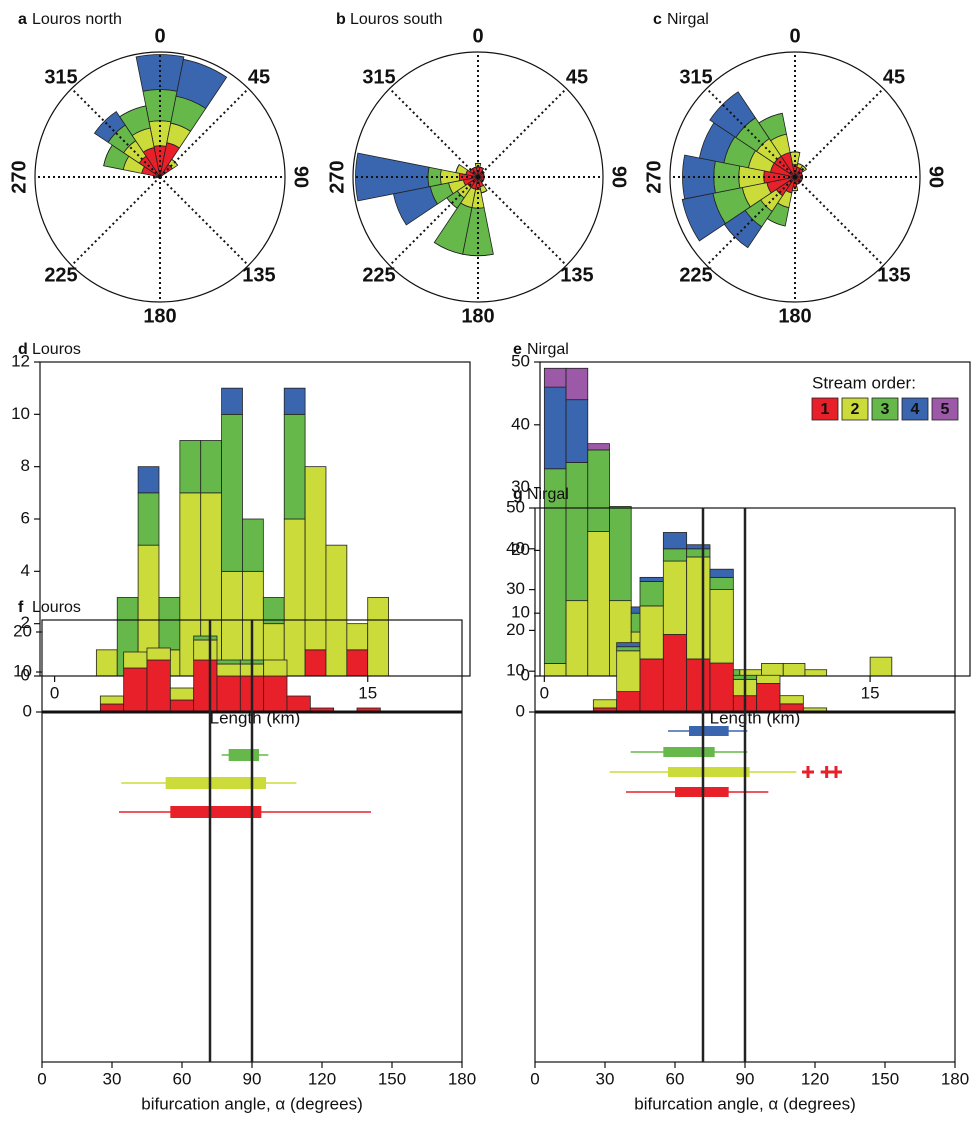  What do you see at coordinates (605, 1078) in the screenshot?
I see `x-tick-label: 30` at bounding box center [605, 1078].